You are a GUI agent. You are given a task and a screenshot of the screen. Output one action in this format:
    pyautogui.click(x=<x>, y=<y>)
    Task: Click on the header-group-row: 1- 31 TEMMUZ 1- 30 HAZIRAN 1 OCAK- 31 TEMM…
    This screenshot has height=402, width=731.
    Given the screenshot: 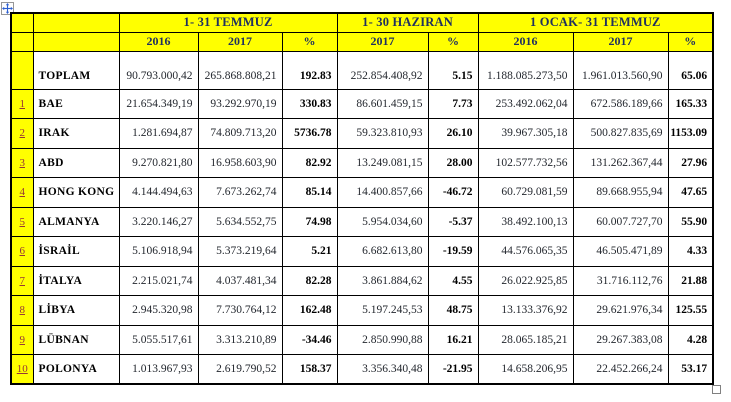 What is the action you would take?
    pyautogui.click(x=362, y=22)
    